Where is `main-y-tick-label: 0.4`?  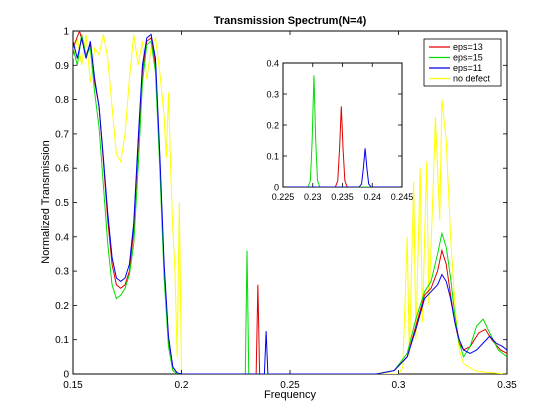 main-y-tick-label: 0.4 is located at coordinates (62, 237).